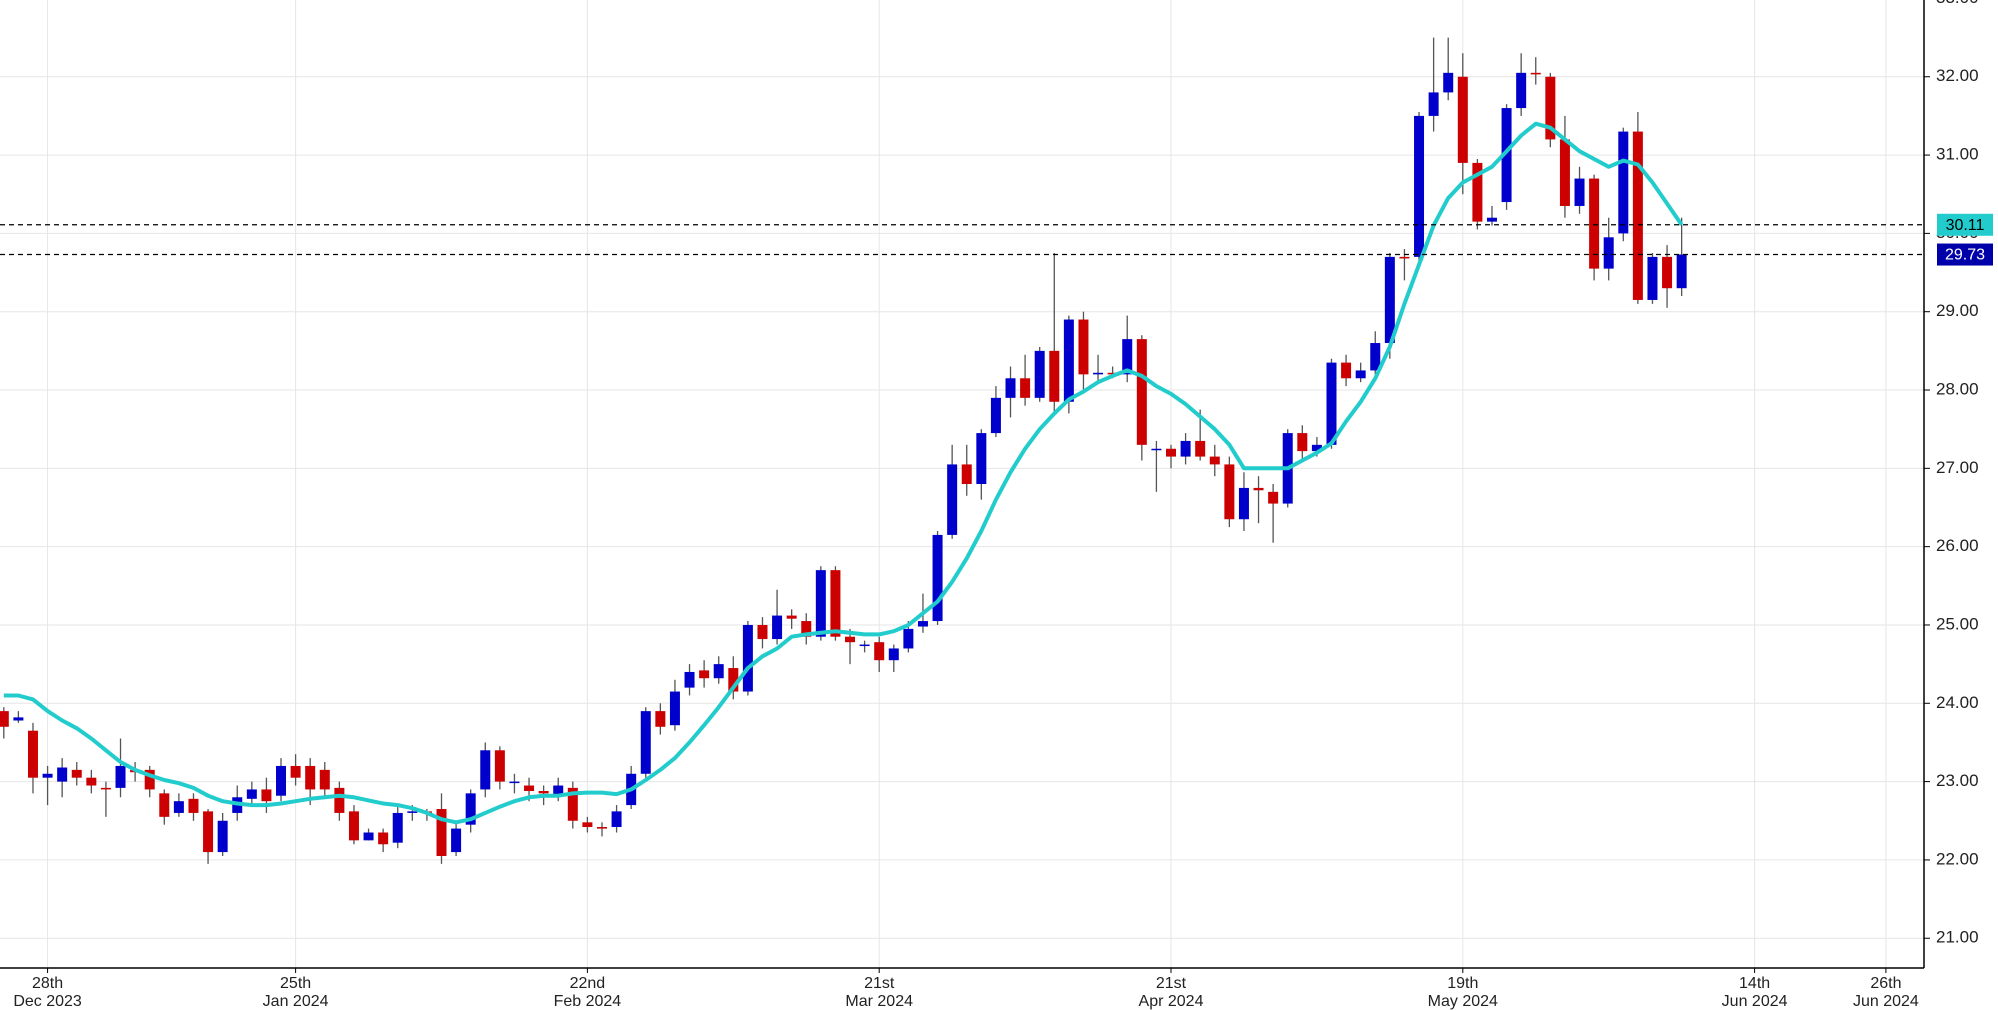 This screenshot has width=1998, height=1010. What do you see at coordinates (1957, 702) in the screenshot?
I see `y-tick-label: 24.00` at bounding box center [1957, 702].